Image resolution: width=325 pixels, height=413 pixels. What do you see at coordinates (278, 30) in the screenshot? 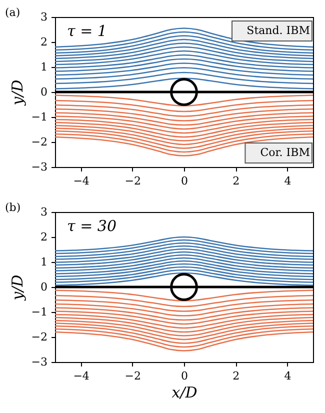
I see `annotation: Stand. IBM` at bounding box center [278, 30].